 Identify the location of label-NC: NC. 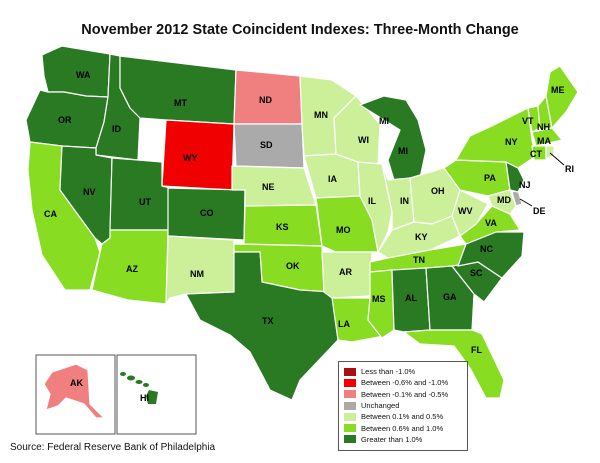
(486, 249).